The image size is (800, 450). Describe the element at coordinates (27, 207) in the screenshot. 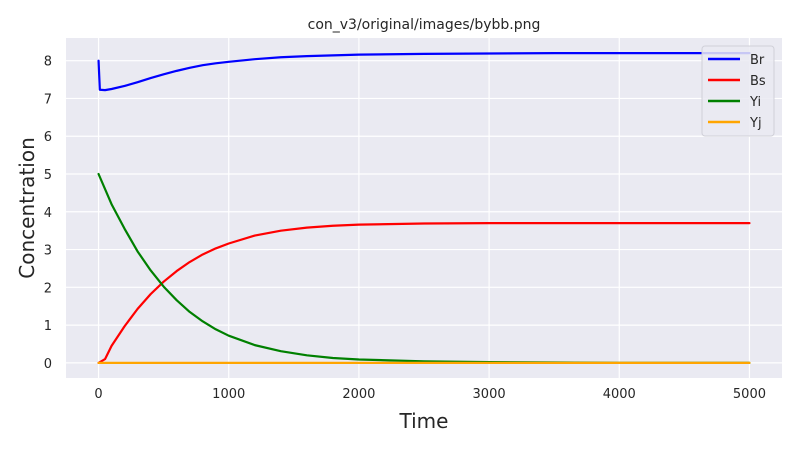

I see `y-axis-title: Concentration` at that location.